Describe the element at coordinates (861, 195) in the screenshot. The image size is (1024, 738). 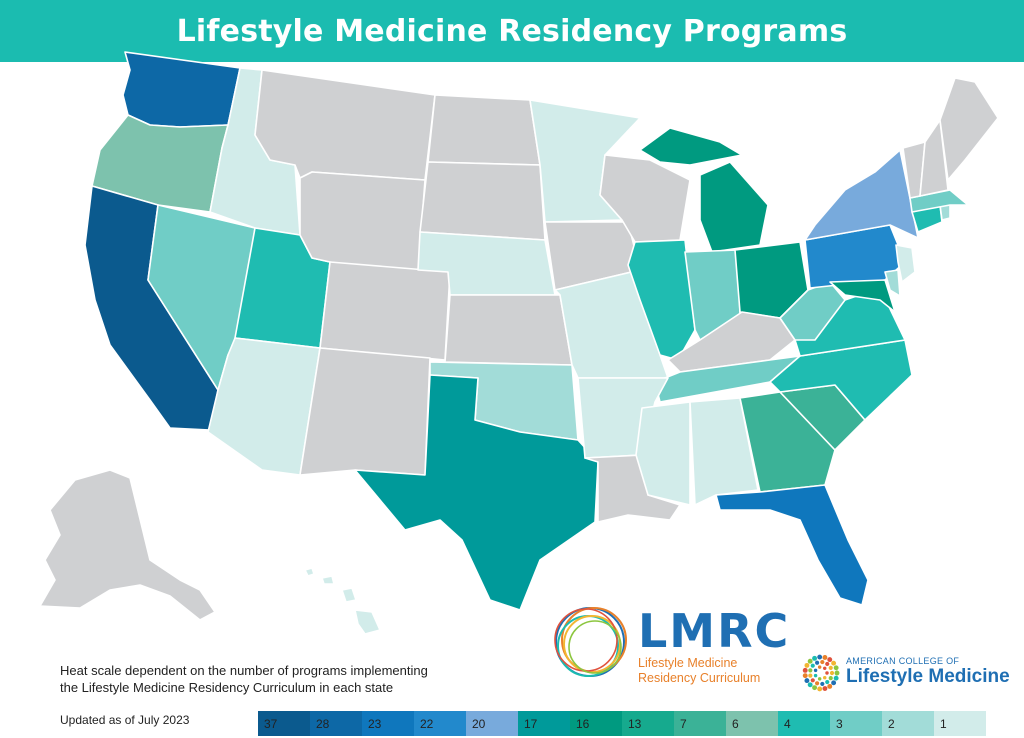
I see `state-new-york` at that location.